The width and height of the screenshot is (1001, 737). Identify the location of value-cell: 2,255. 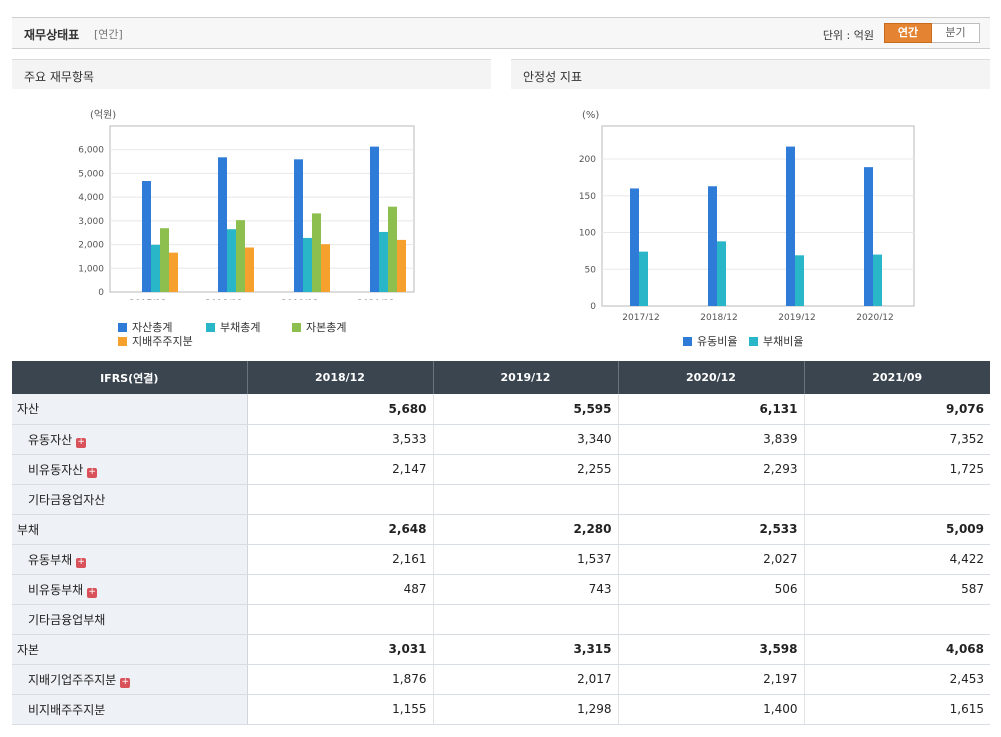
(526, 469).